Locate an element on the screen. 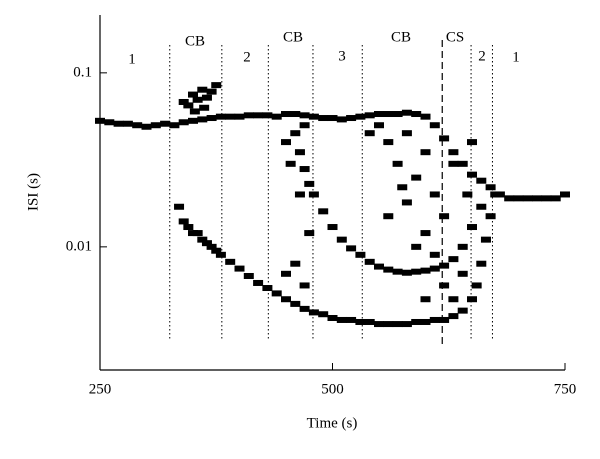 The image size is (600, 459). region-label: CB is located at coordinates (293, 37).